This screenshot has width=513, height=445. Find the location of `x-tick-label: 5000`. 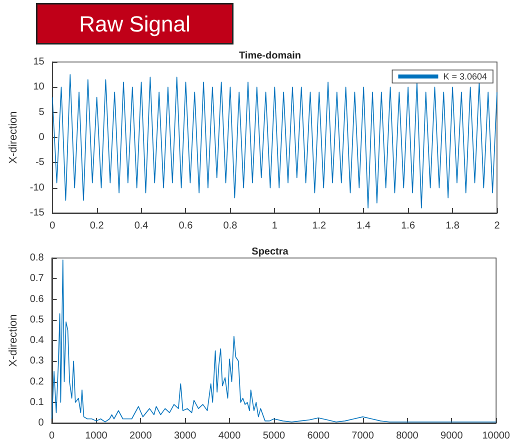

x-tick-label: 5000 is located at coordinates (274, 436).